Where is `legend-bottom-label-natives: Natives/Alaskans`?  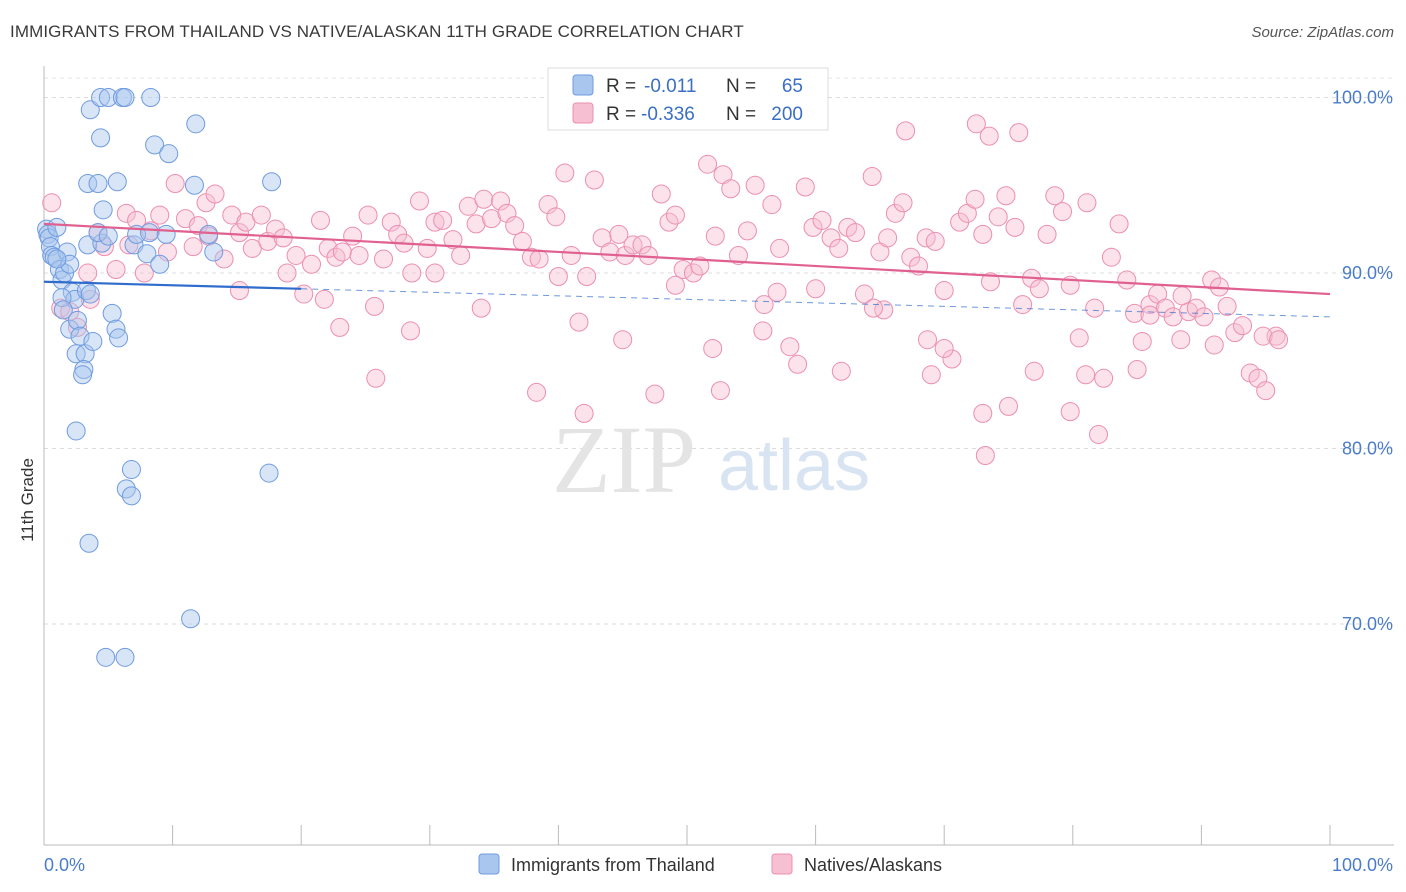 legend-bottom-label-natives: Natives/Alaskans is located at coordinates (873, 865).